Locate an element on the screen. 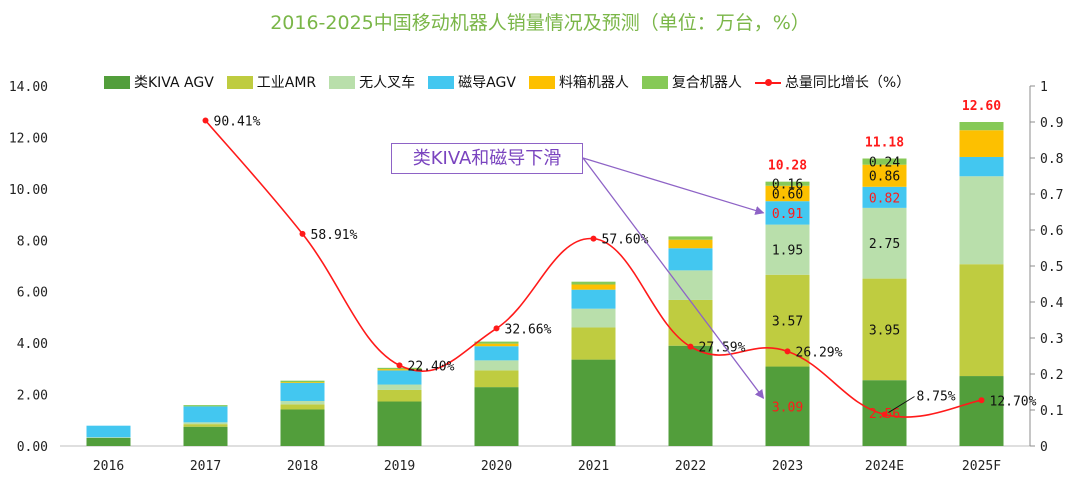 This screenshot has height=479, width=1080. bar-magnetic-2025F is located at coordinates (981, 166).